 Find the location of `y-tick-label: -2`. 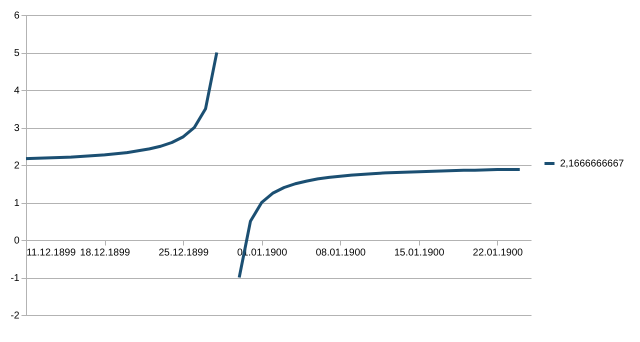

y-tick-label: -2 is located at coordinates (15, 316).